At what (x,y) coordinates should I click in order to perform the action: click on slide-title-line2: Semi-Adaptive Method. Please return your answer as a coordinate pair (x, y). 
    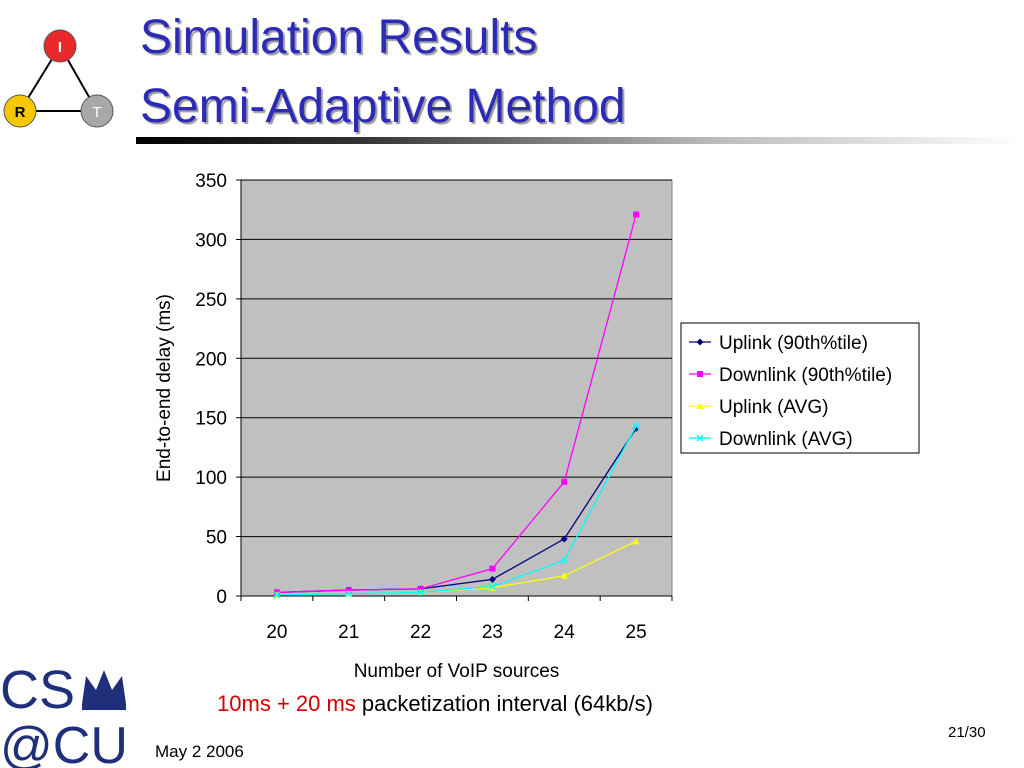
    Looking at the image, I should click on (383, 106).